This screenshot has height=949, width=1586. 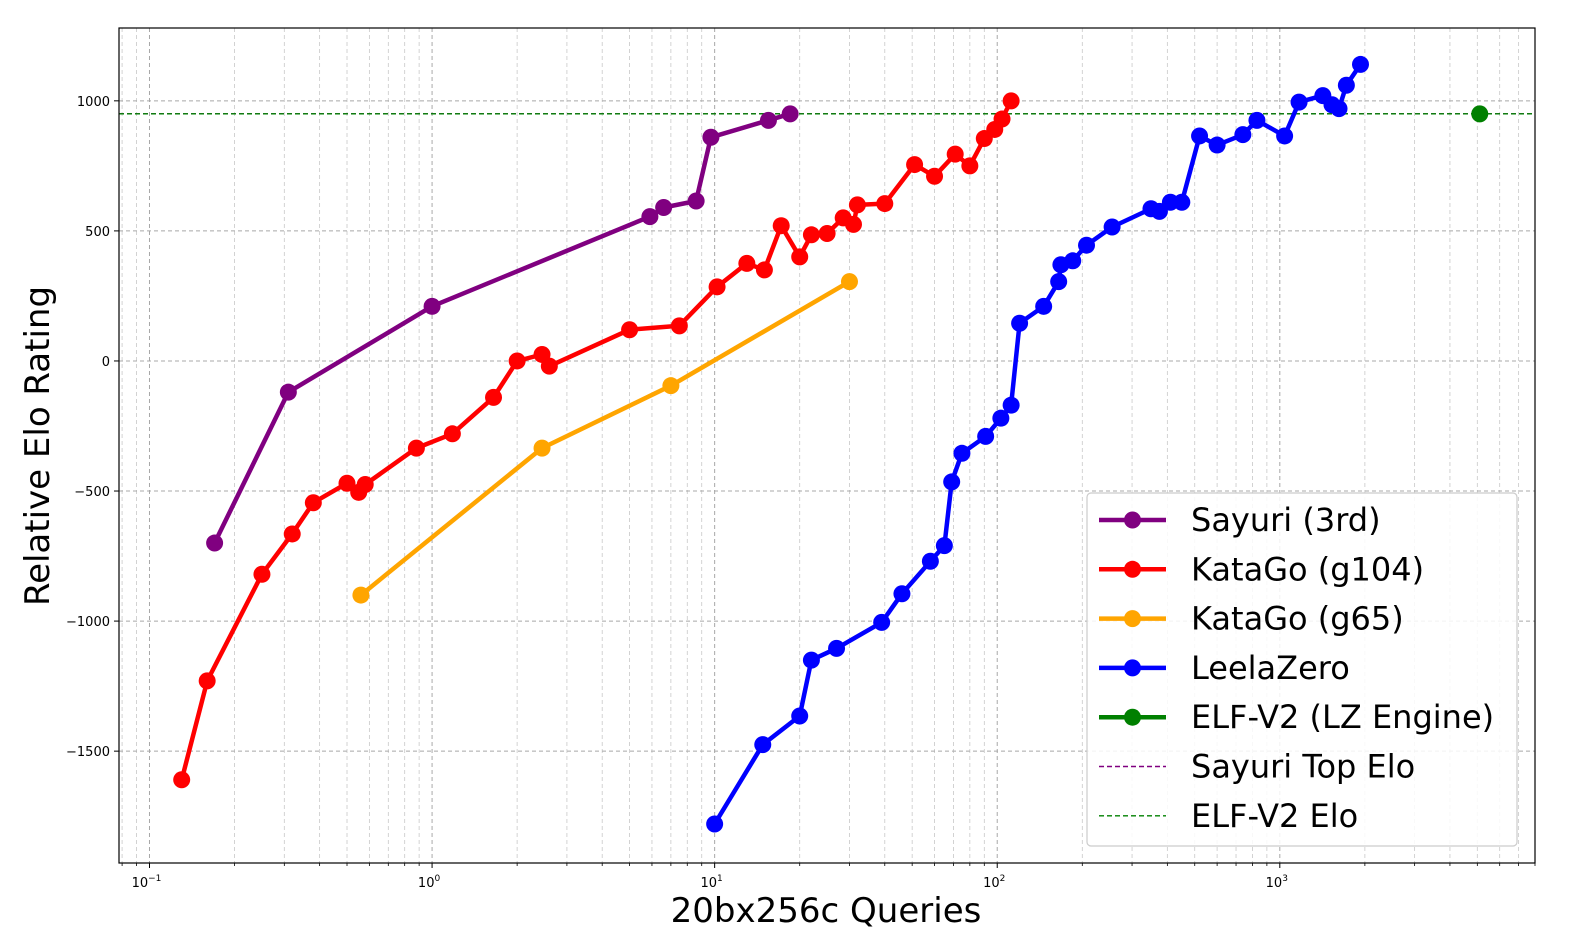 I want to click on legend-item-sayuri-3rd: Sayuri (3rd), so click(x=1240, y=520).